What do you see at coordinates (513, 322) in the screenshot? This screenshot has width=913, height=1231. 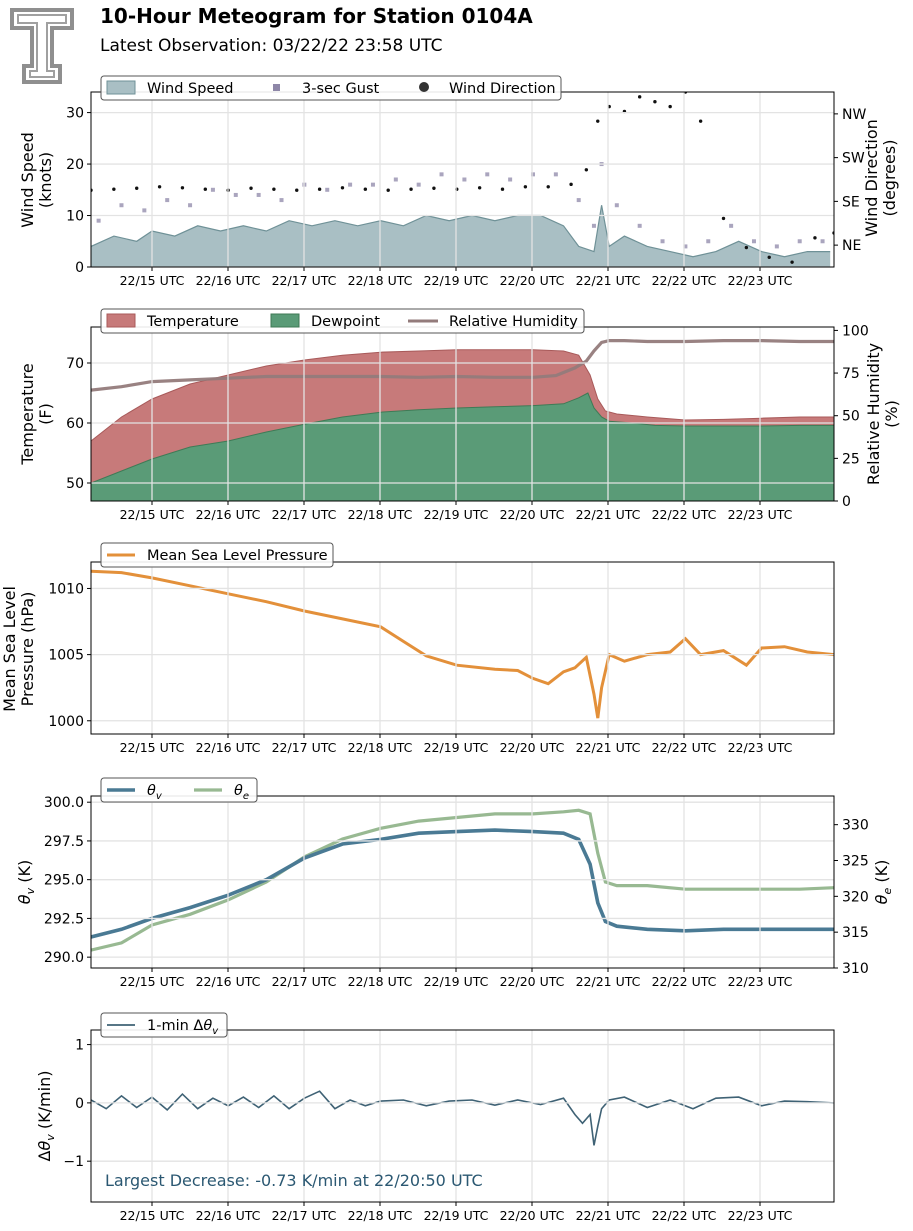 I see `legend-rh-label: Relative Humidity` at bounding box center [513, 322].